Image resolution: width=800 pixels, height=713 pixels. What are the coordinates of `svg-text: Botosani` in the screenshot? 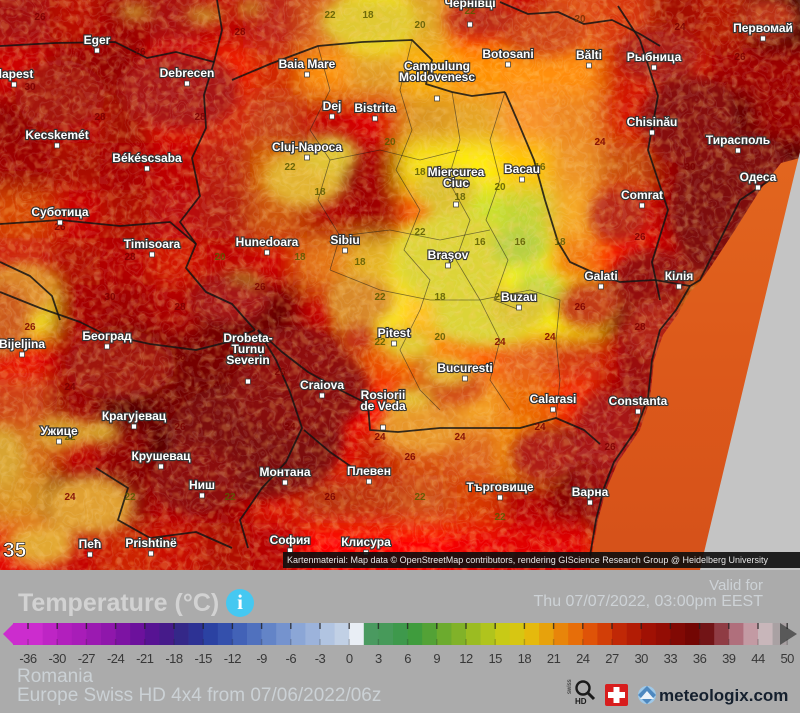 It's located at (507, 54).